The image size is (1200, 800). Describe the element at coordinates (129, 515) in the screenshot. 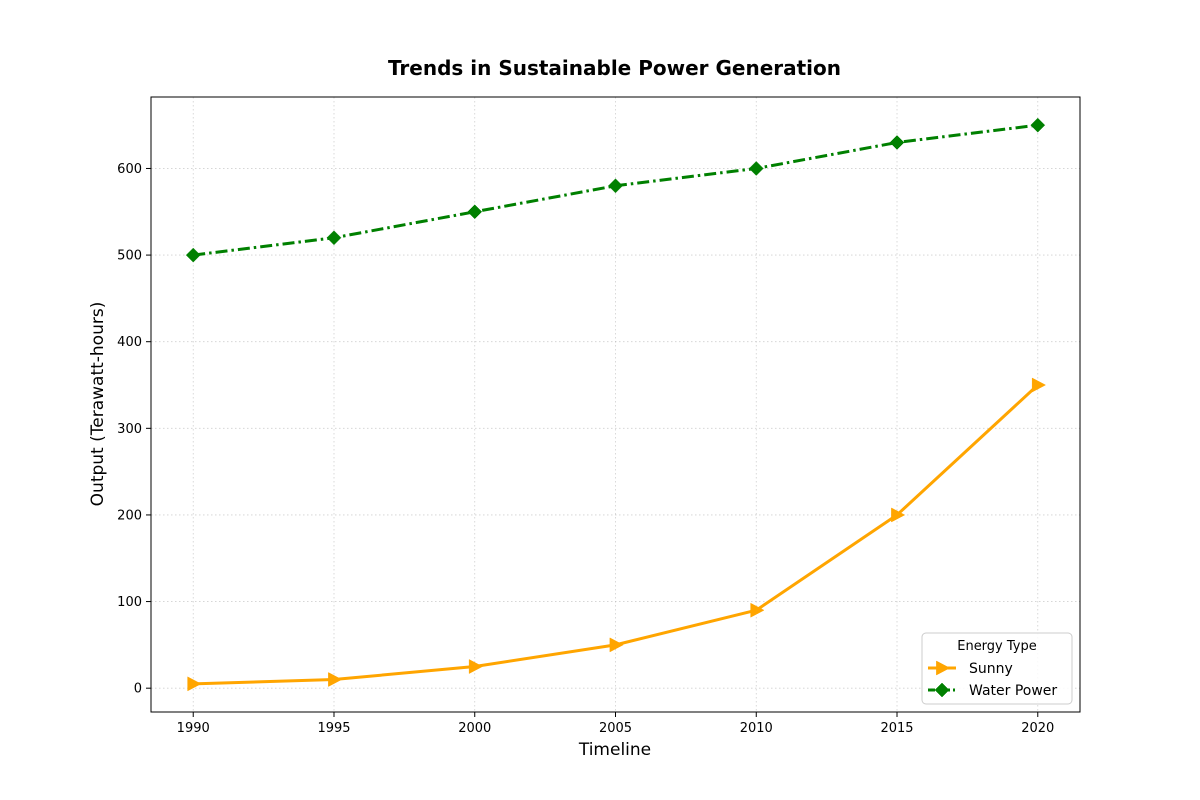

I see `y-tick-label: 200` at that location.